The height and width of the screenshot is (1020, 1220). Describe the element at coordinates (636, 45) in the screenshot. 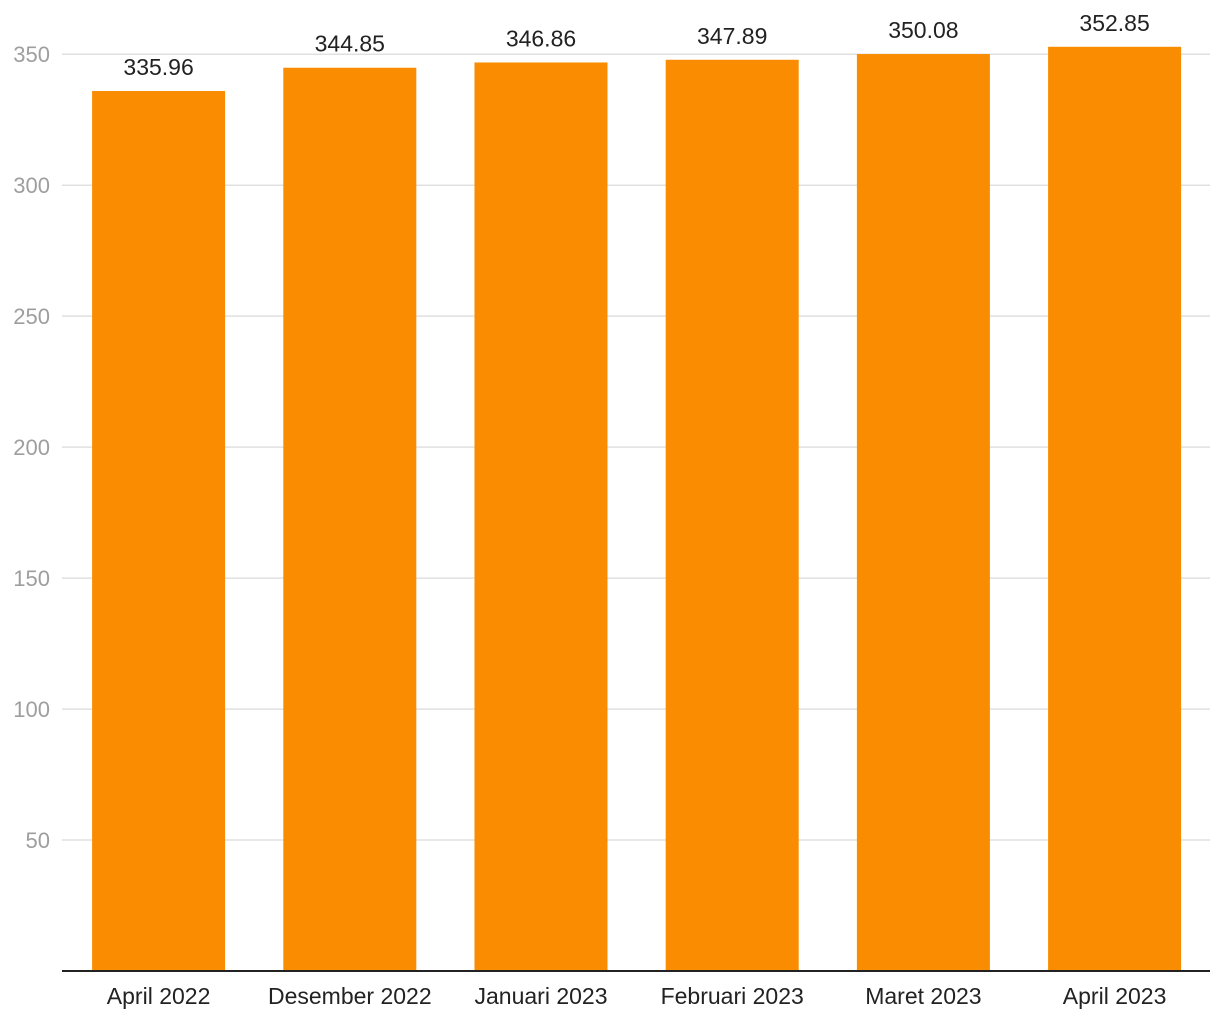

I see `data-labels: 335.96 344.85 346.86 347.89 350.08 352.85` at that location.